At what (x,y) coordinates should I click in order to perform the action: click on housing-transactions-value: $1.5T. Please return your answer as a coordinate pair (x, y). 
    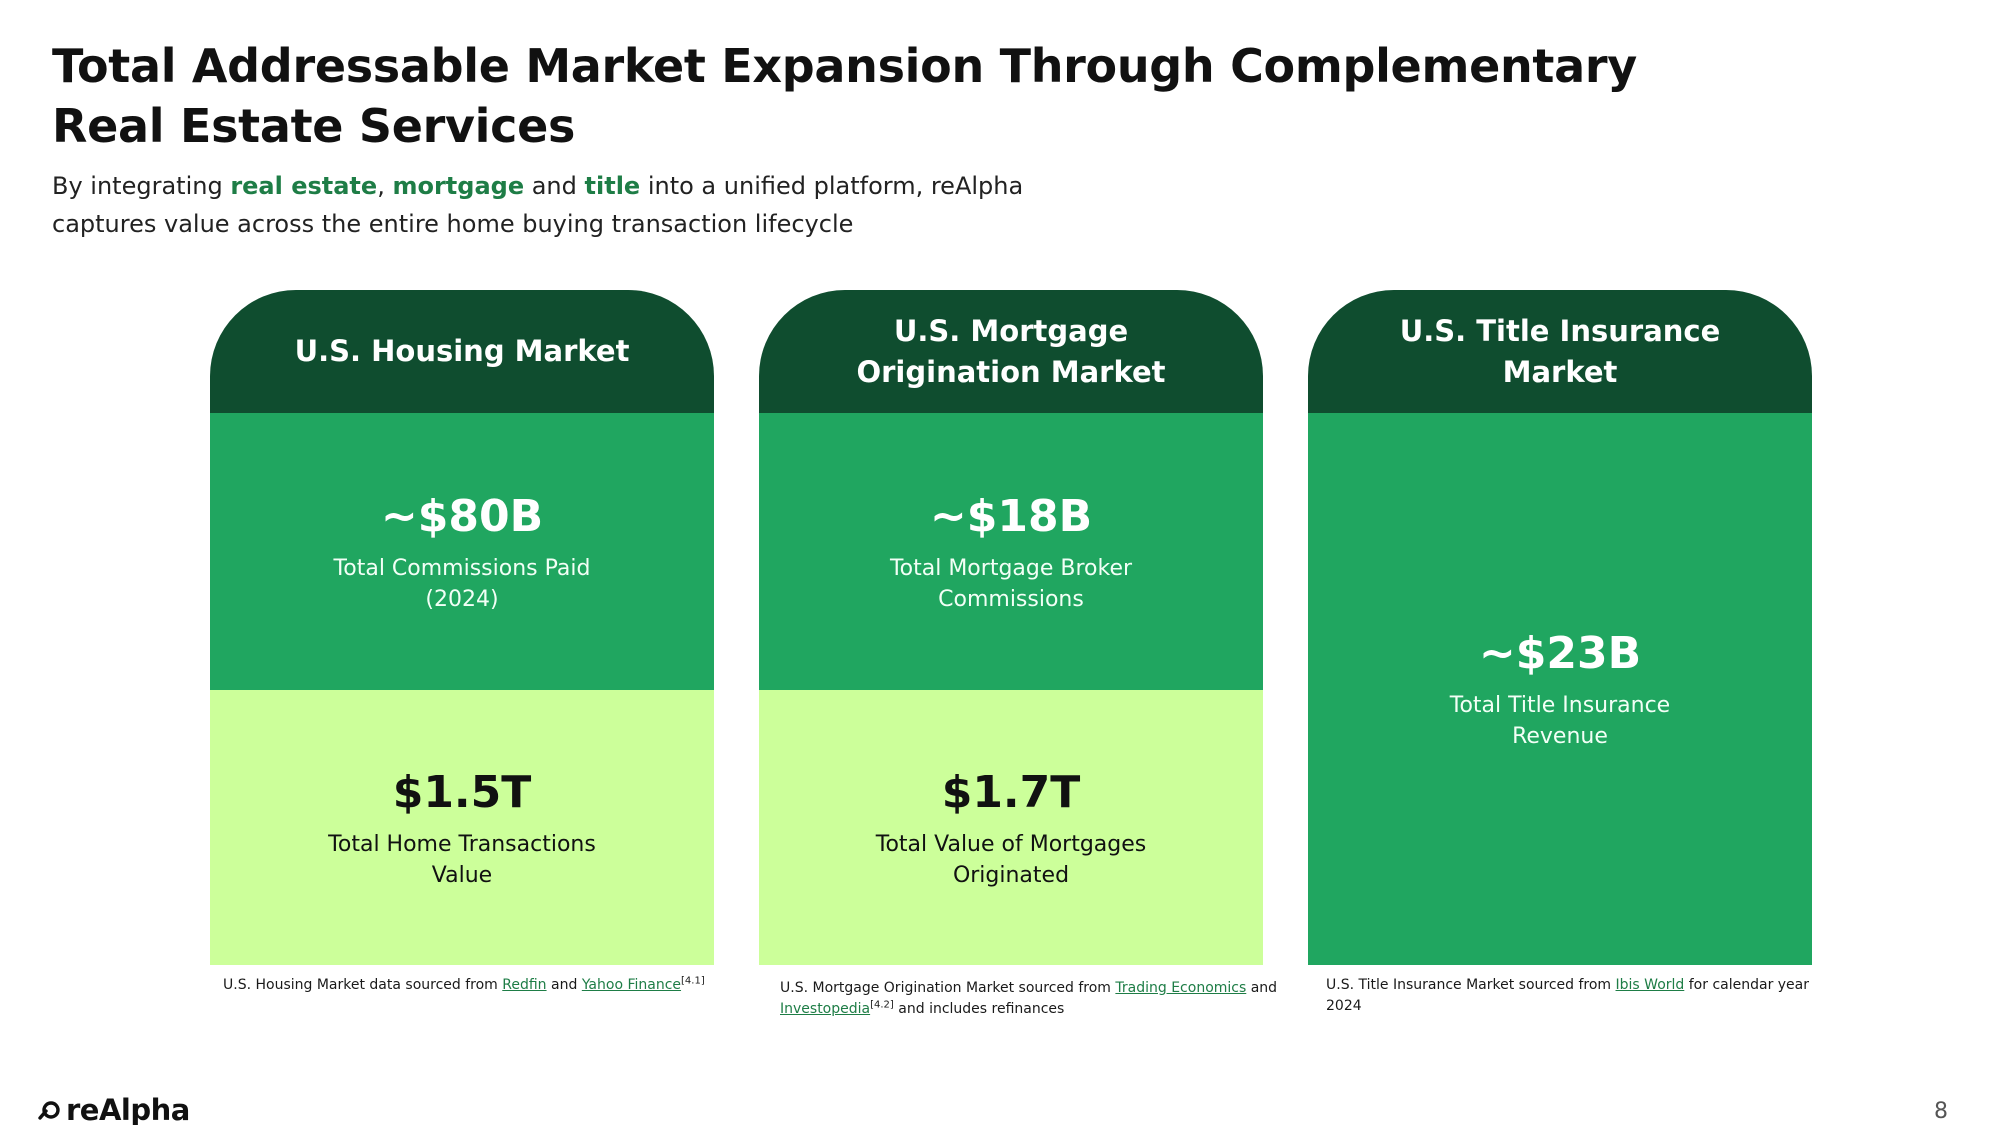
    Looking at the image, I should click on (462, 792).